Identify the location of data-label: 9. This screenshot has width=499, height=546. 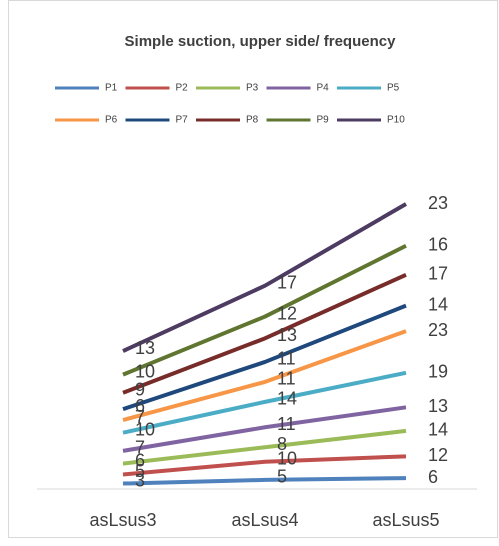
(140, 390).